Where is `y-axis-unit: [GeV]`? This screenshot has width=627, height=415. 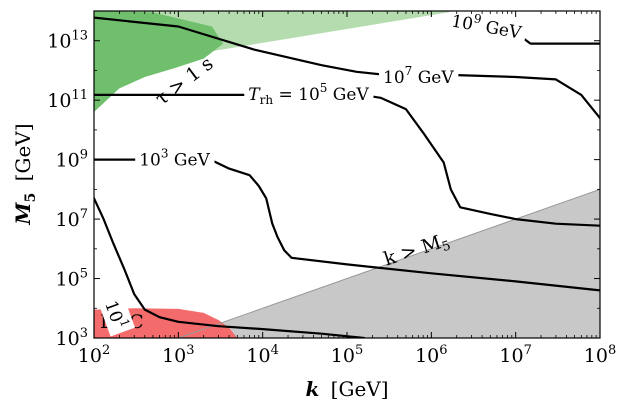
y-axis-unit: [GeV] is located at coordinates (23, 152).